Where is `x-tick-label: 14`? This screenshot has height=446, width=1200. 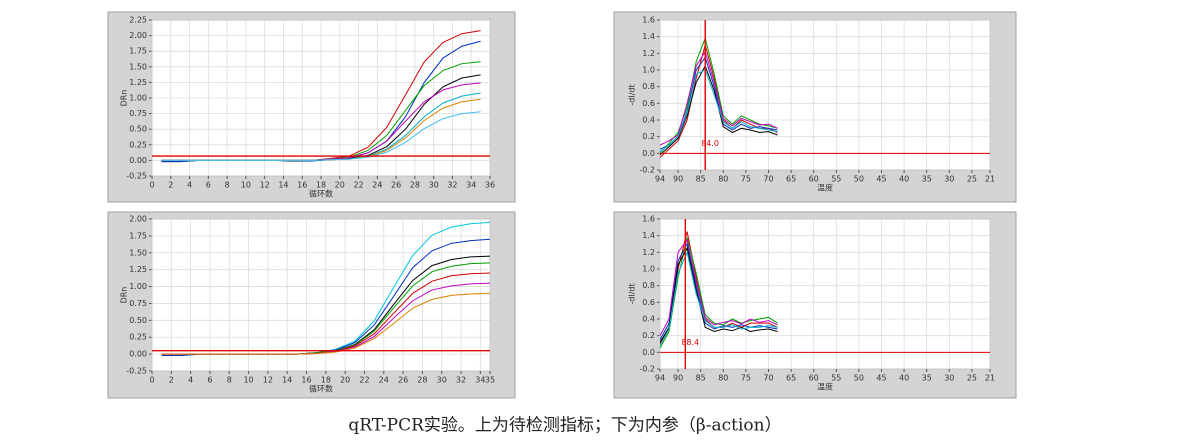 x-tick-label: 14 is located at coordinates (287, 380).